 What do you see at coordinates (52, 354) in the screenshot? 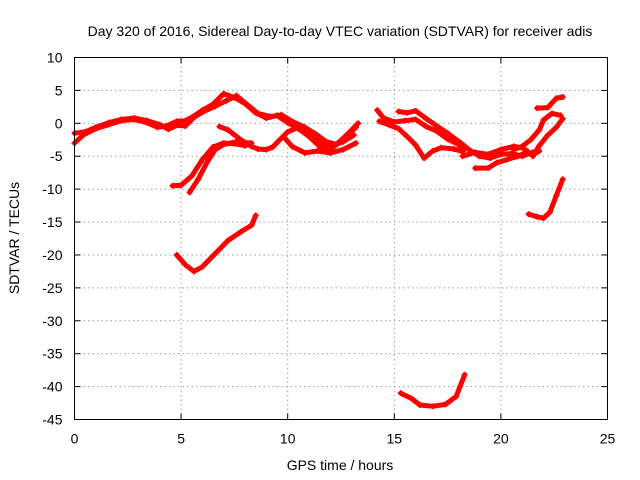
I see `y-tick-label: -35` at bounding box center [52, 354].